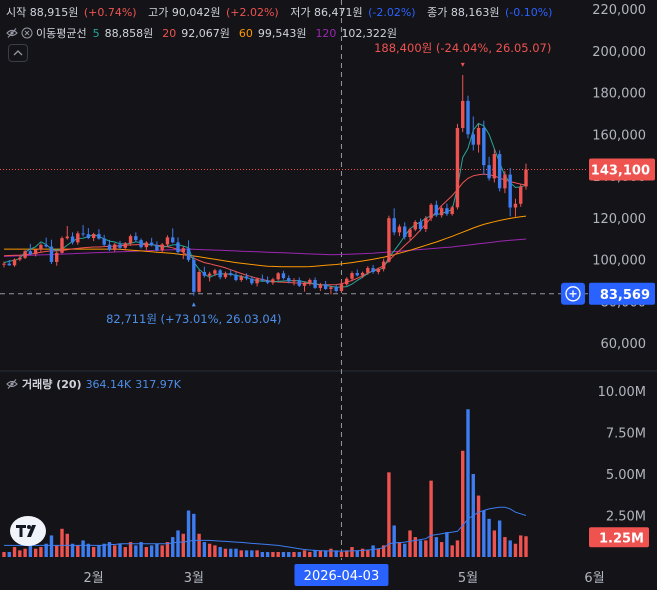 The image size is (657, 590). I want to click on tradingview-logo, so click(28, 531).